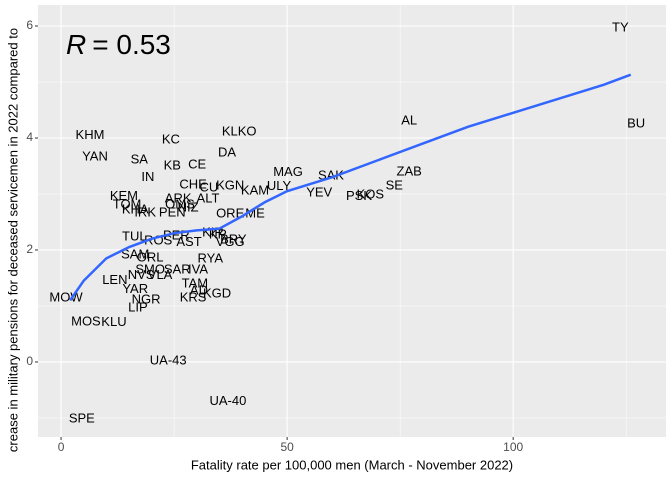 The width and height of the screenshot is (672, 485). What do you see at coordinates (29, 137) in the screenshot?
I see `y-tick-label: 4` at bounding box center [29, 137].